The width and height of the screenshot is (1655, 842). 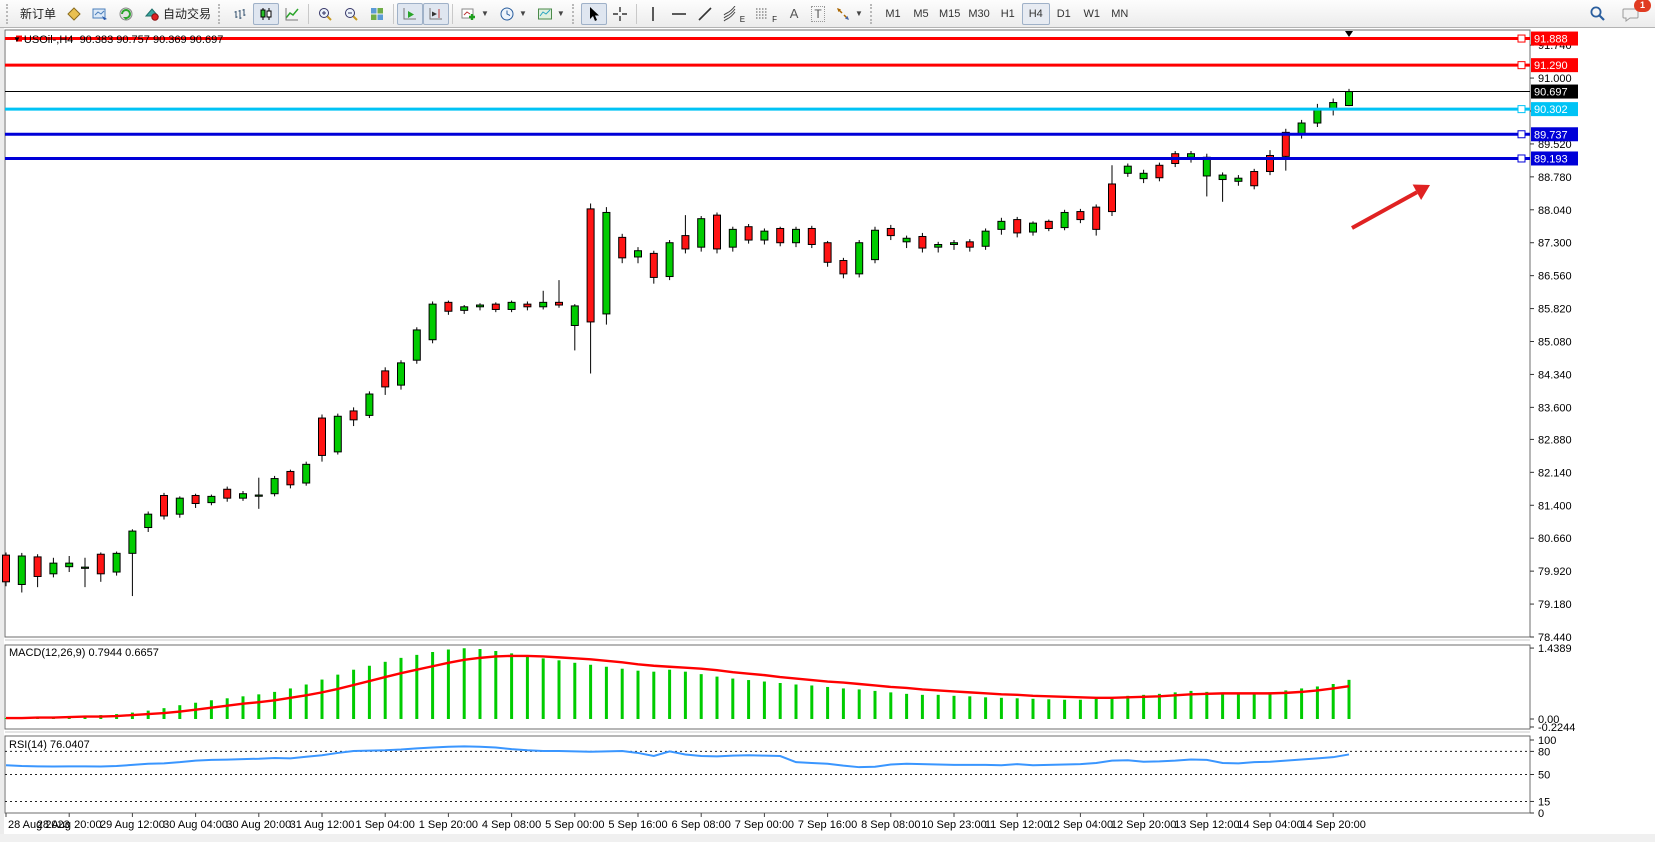 What do you see at coordinates (1206, 825) in the screenshot?
I see `svg-text: 13 Sep 12:00` at bounding box center [1206, 825].